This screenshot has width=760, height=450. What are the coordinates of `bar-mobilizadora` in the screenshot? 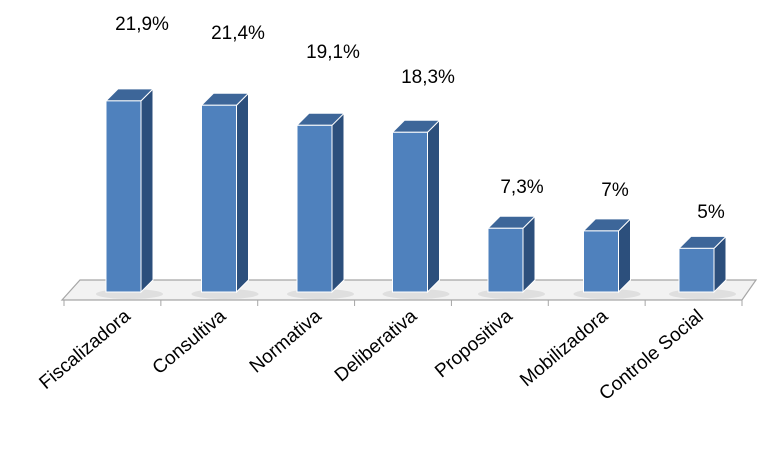 It's located at (607, 258).